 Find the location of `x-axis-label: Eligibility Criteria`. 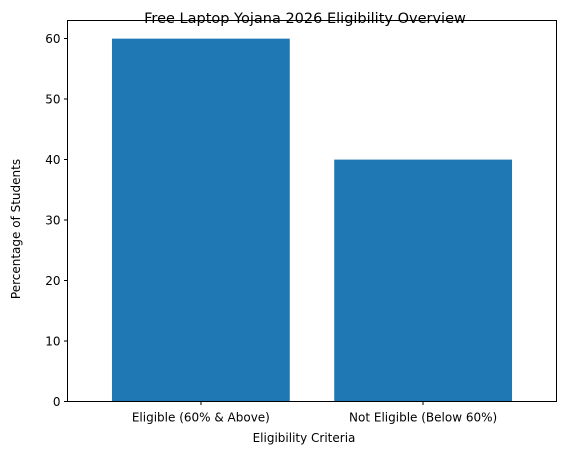

x-axis-label: Eligibility Criteria is located at coordinates (304, 438).